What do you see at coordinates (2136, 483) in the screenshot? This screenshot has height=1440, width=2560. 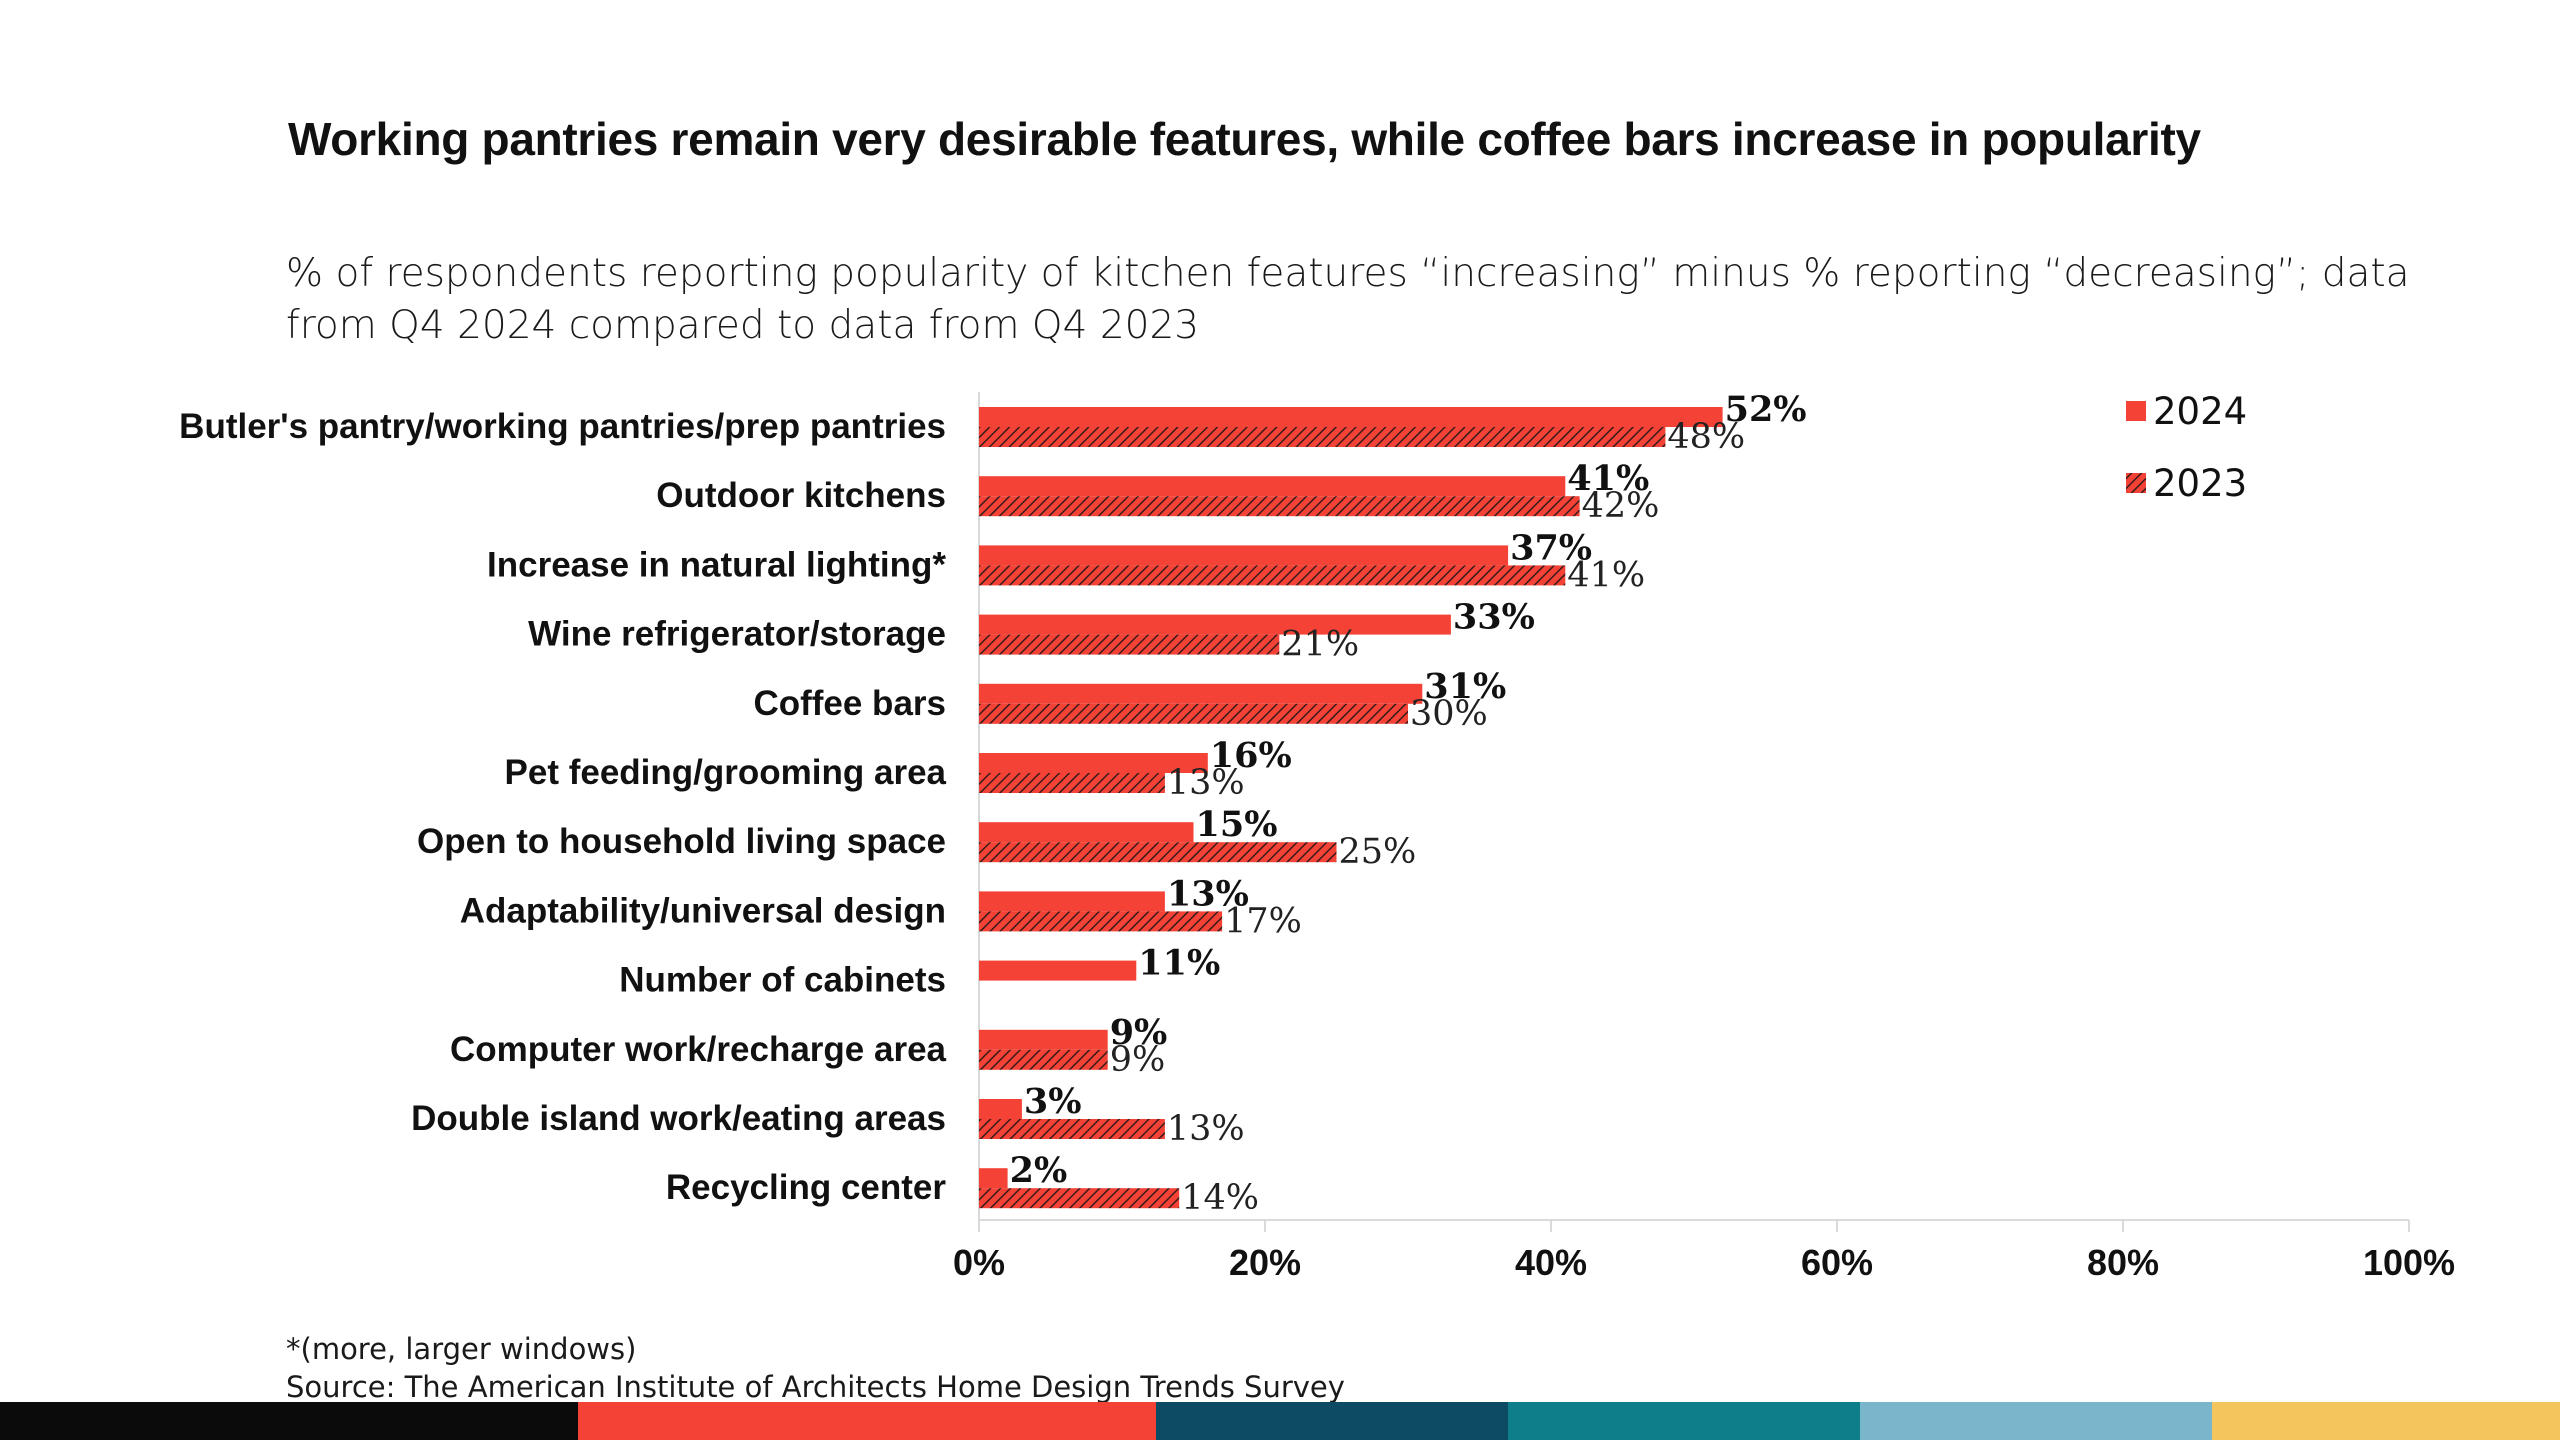 I see `legend-swatch-2023` at bounding box center [2136, 483].